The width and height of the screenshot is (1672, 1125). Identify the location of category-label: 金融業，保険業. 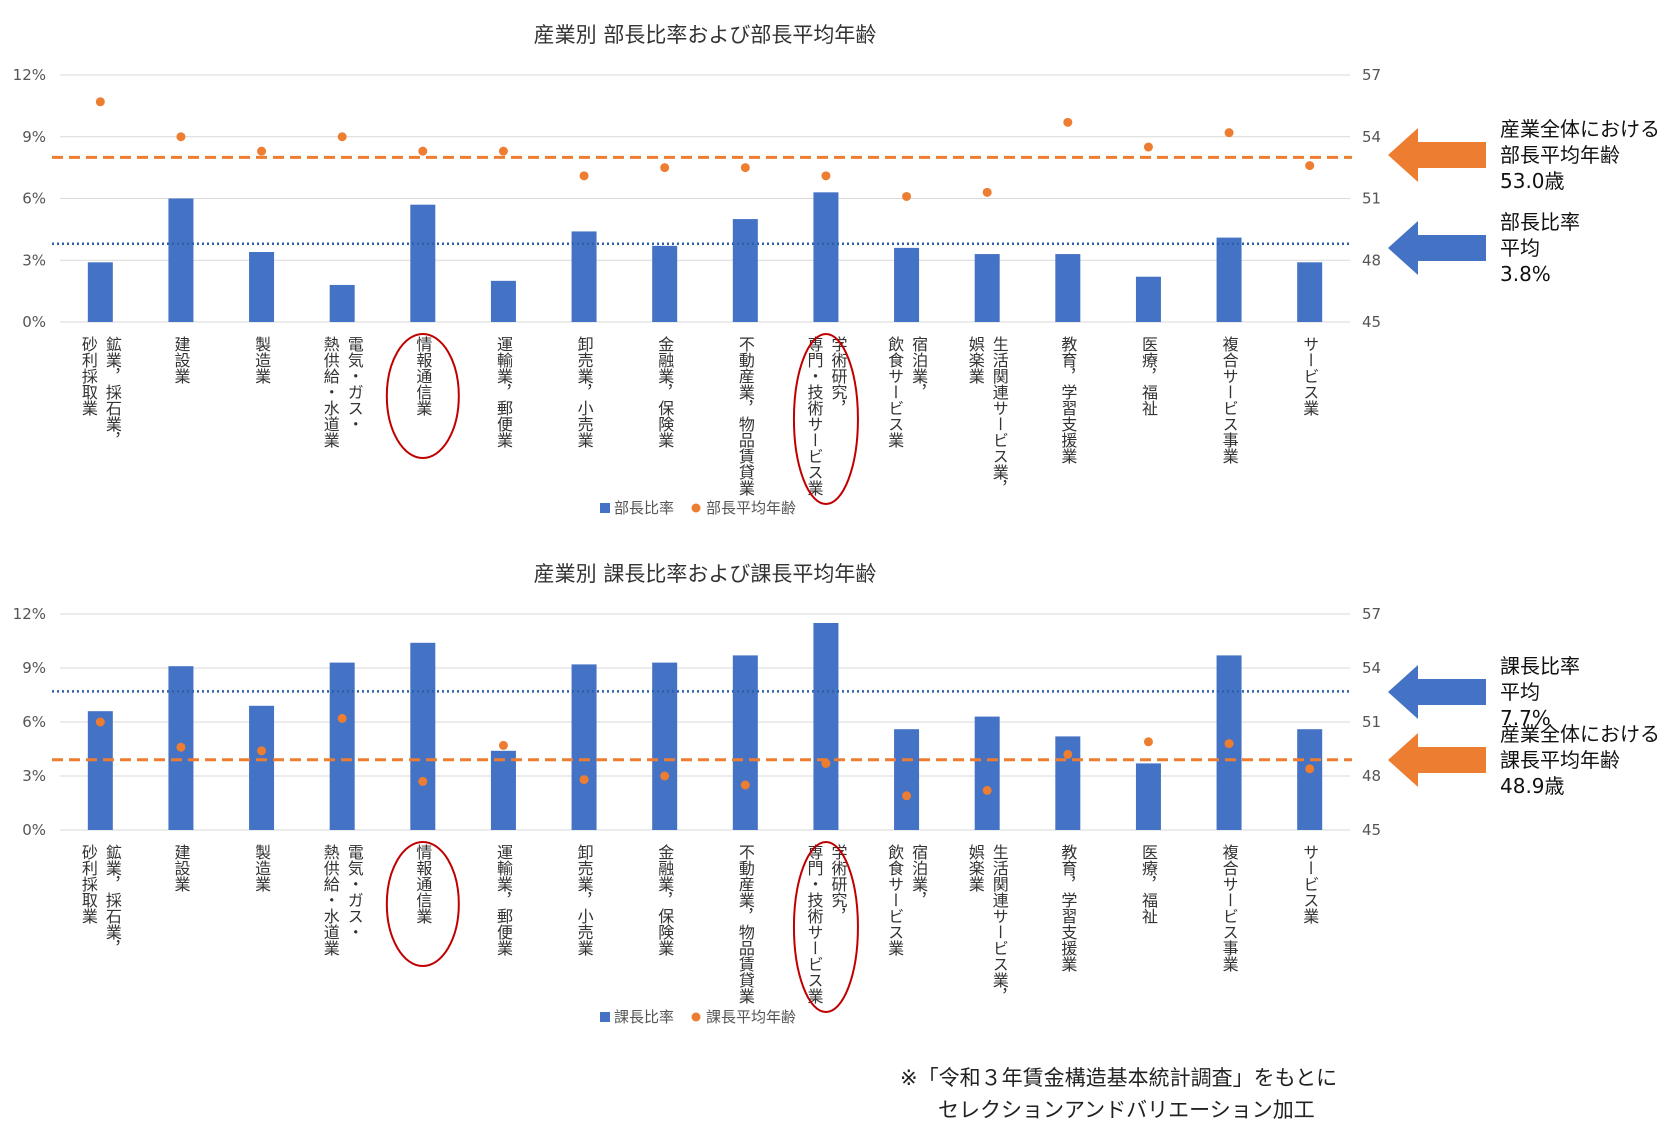
(664, 900).